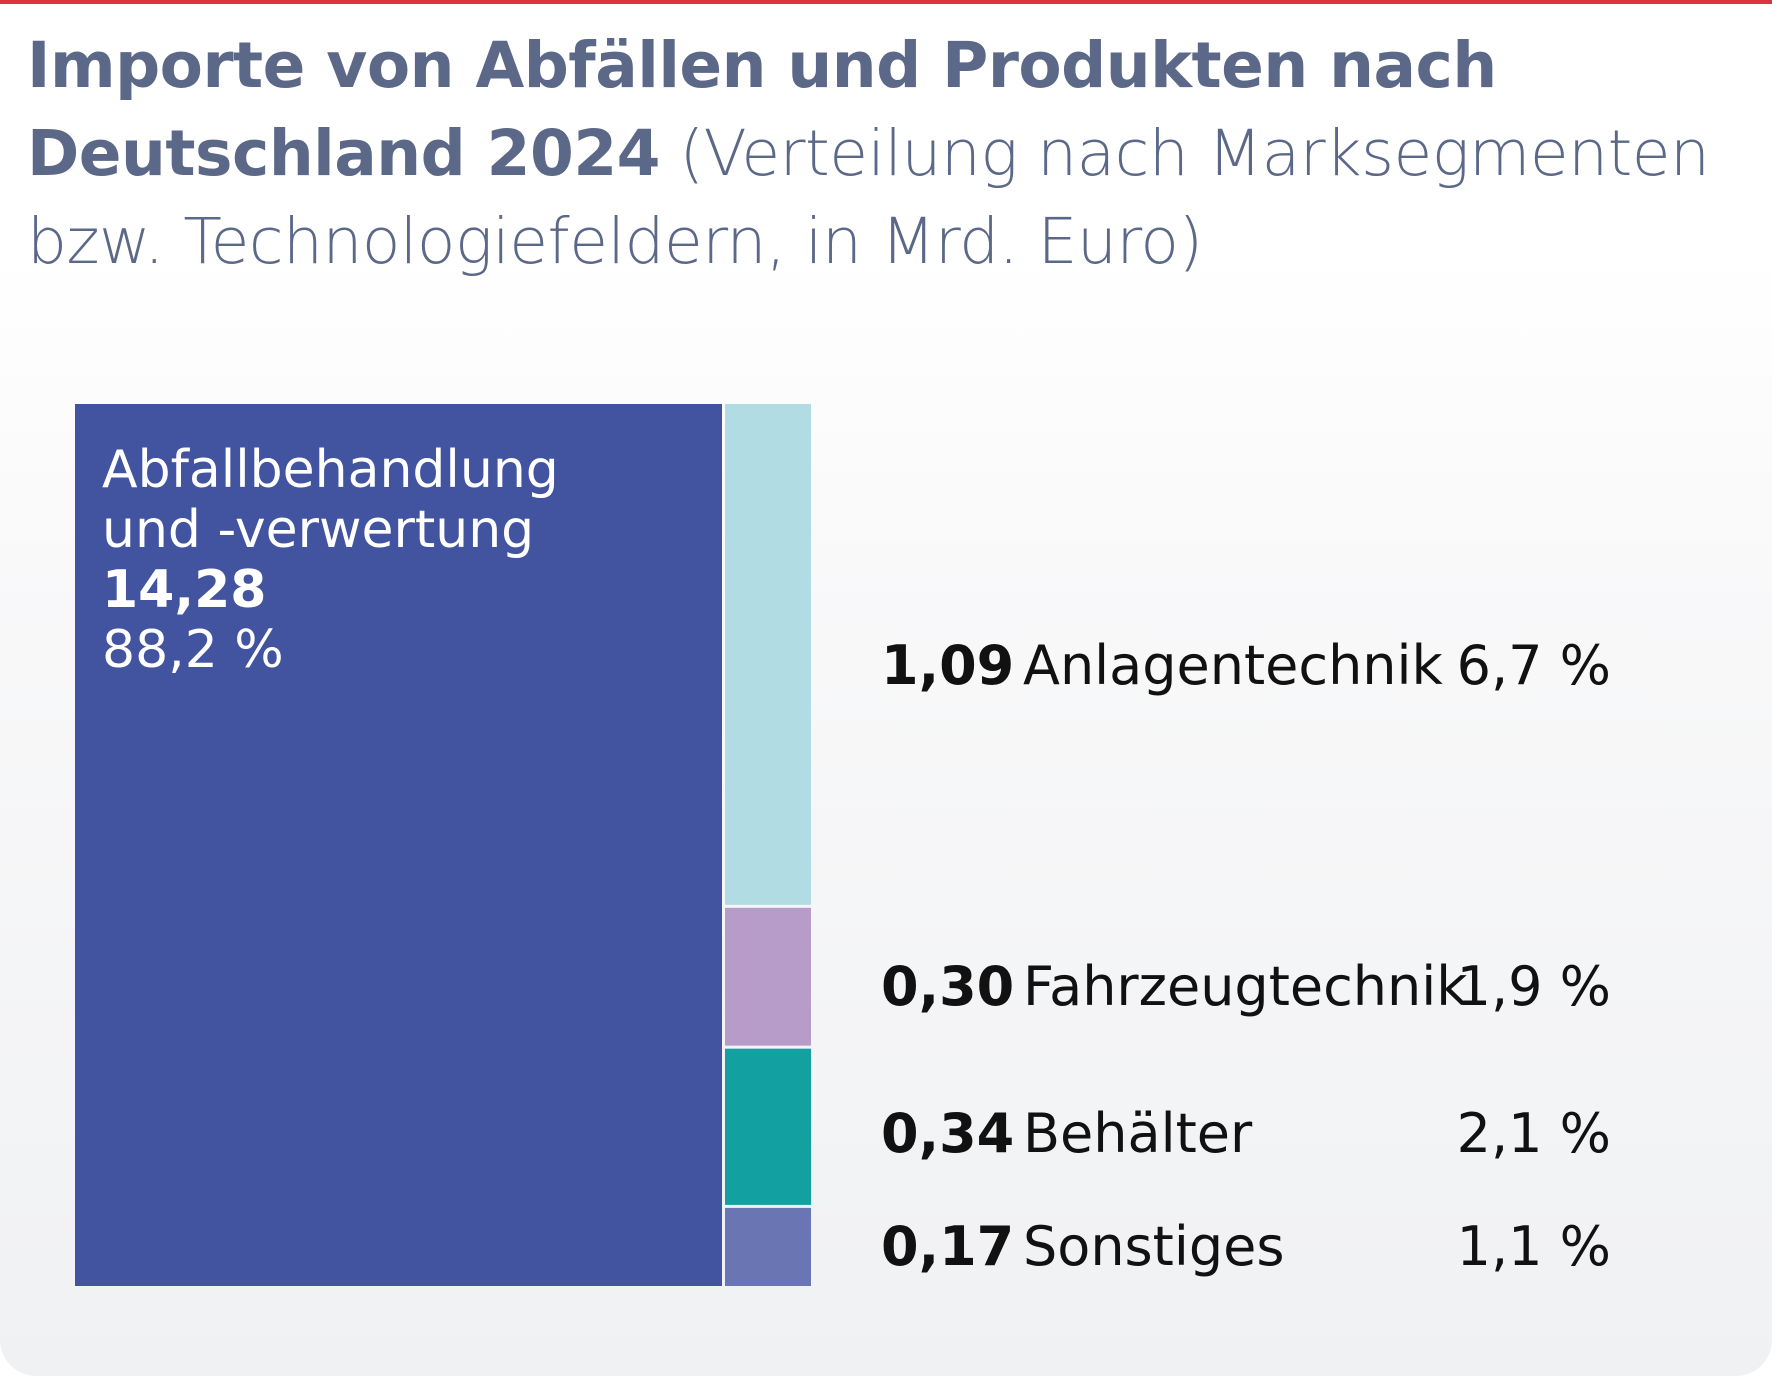  What do you see at coordinates (886, 2) in the screenshot?
I see `top-accent-line` at bounding box center [886, 2].